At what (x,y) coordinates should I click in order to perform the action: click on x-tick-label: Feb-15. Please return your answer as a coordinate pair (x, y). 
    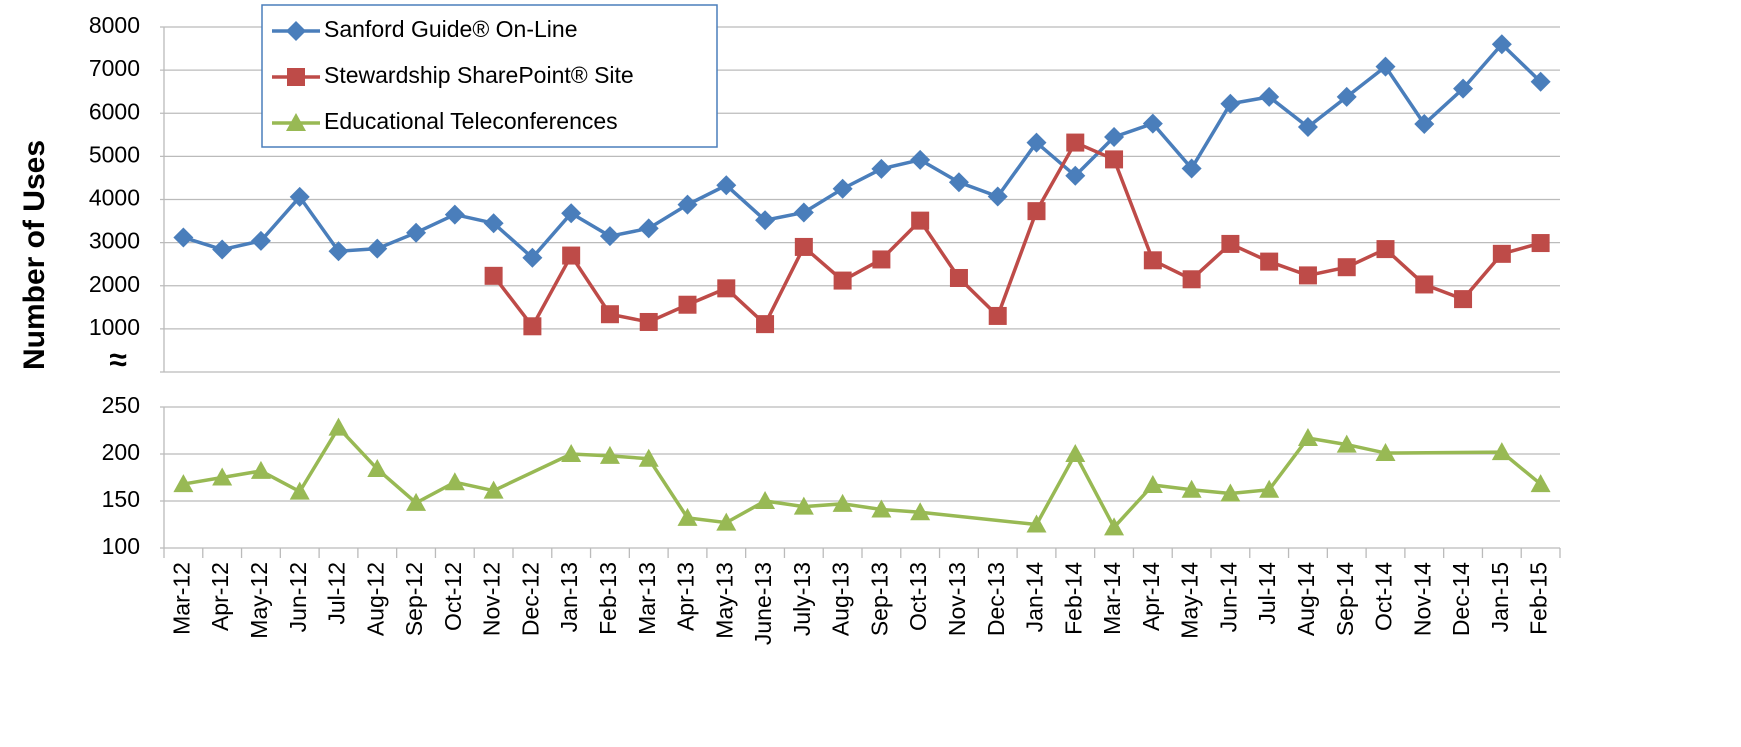
    Looking at the image, I should click on (1539, 598).